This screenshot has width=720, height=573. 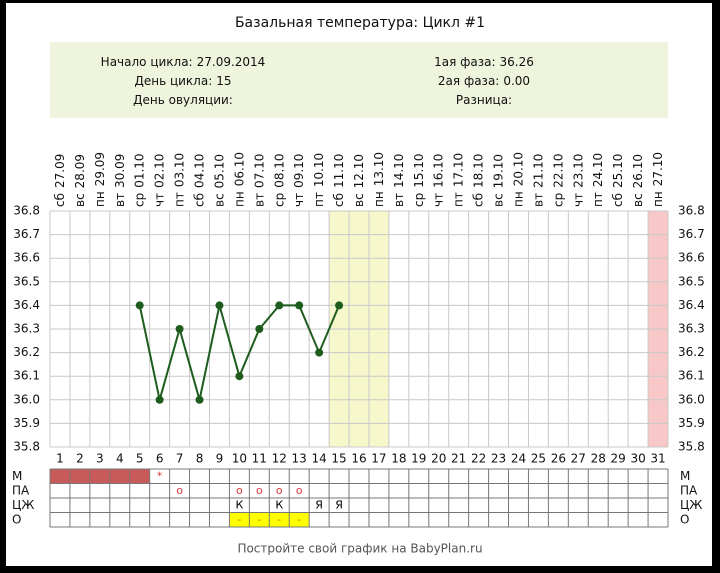 I want to click on date: 13.10, so click(x=378, y=169).